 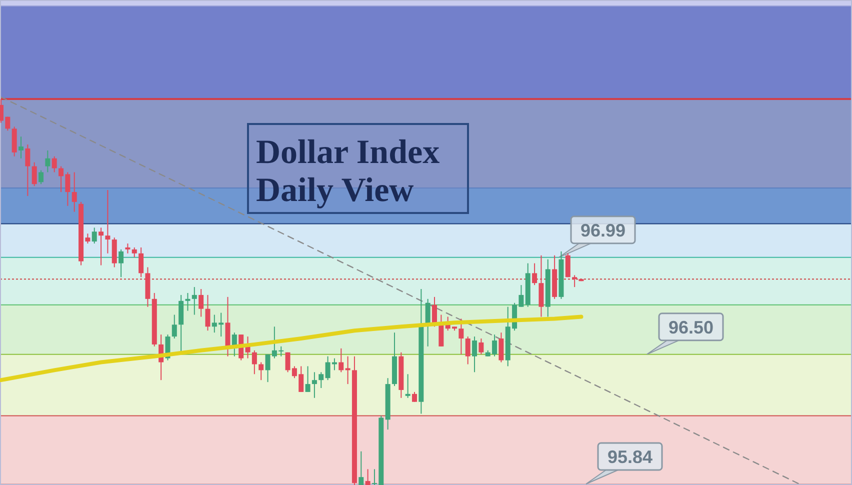 I want to click on text: Daily View, so click(x=335, y=190).